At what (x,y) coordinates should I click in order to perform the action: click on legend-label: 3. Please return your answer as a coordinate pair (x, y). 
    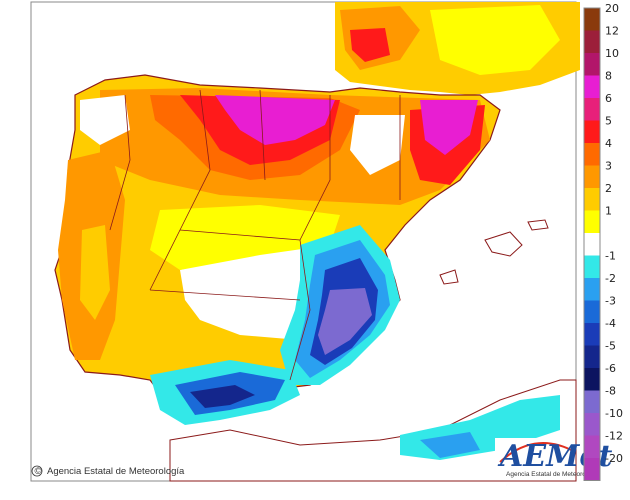
    Looking at the image, I should click on (608, 166).